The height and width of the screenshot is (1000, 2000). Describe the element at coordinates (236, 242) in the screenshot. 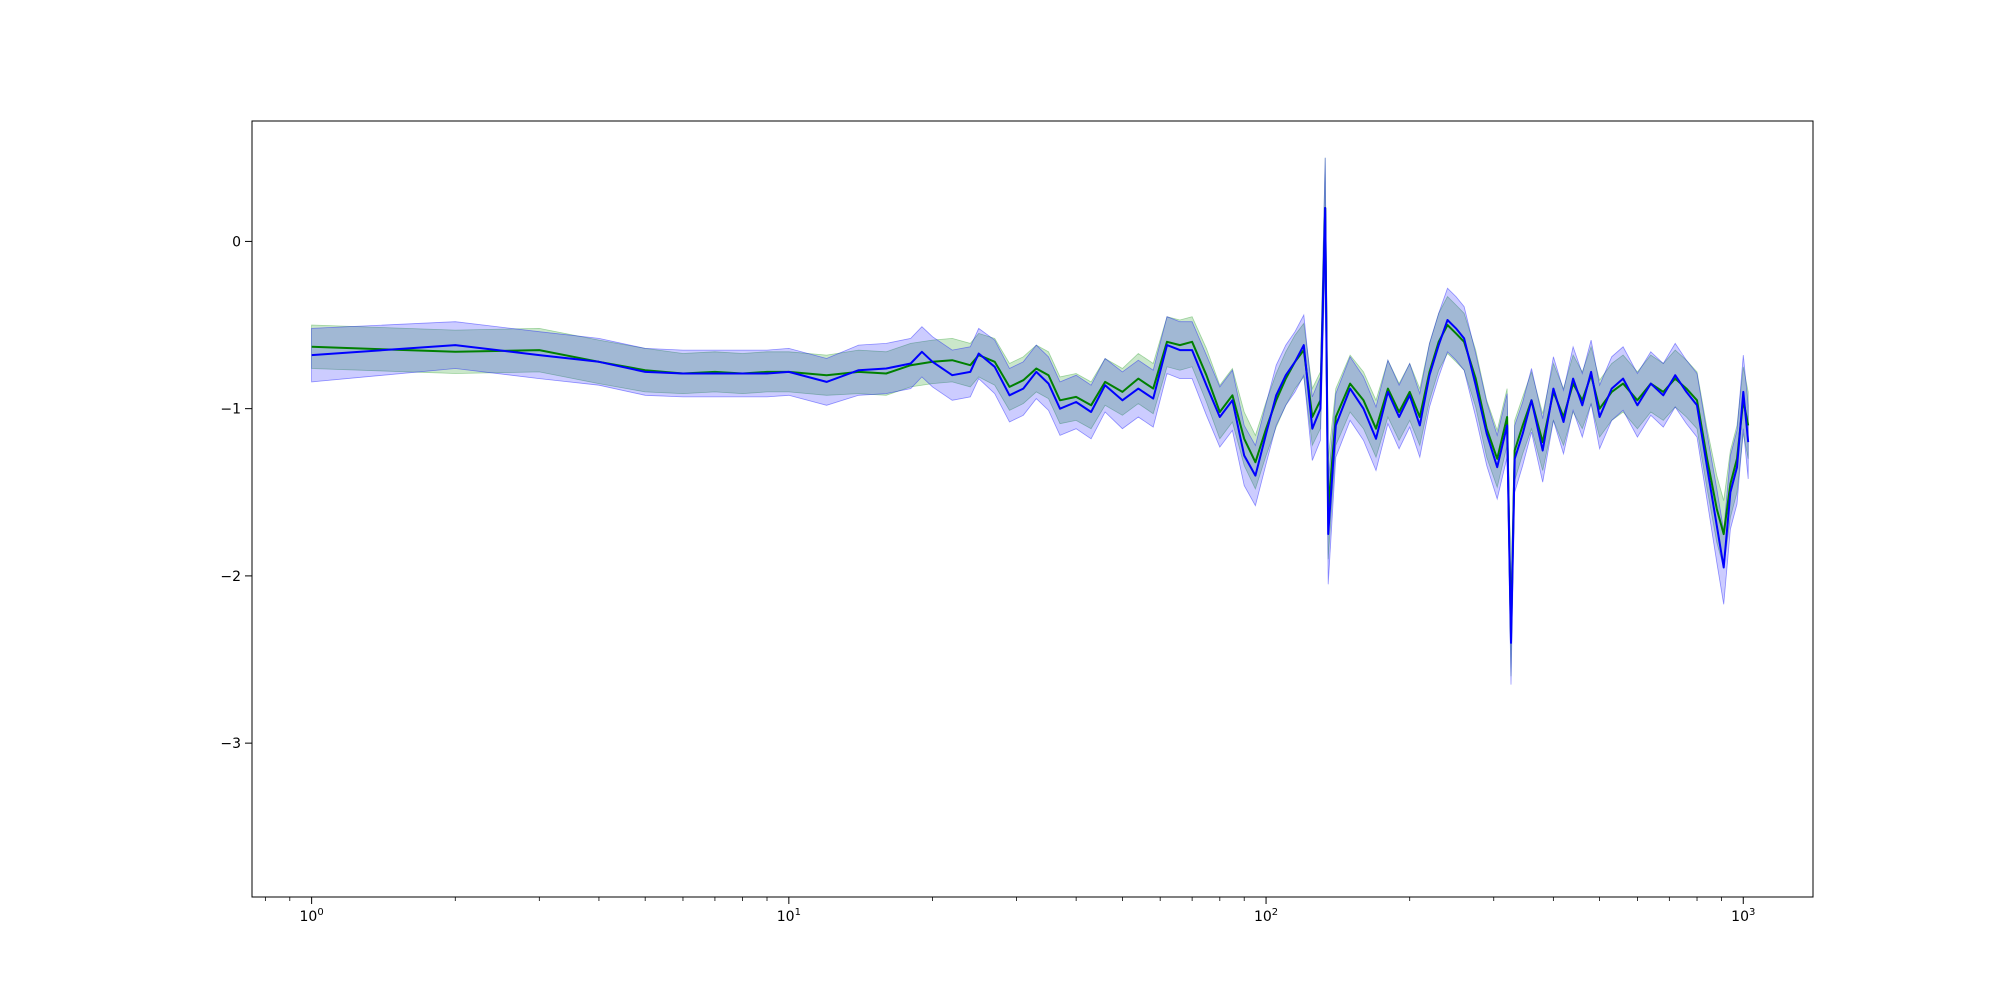

I see `y-tick-label: 0` at that location.